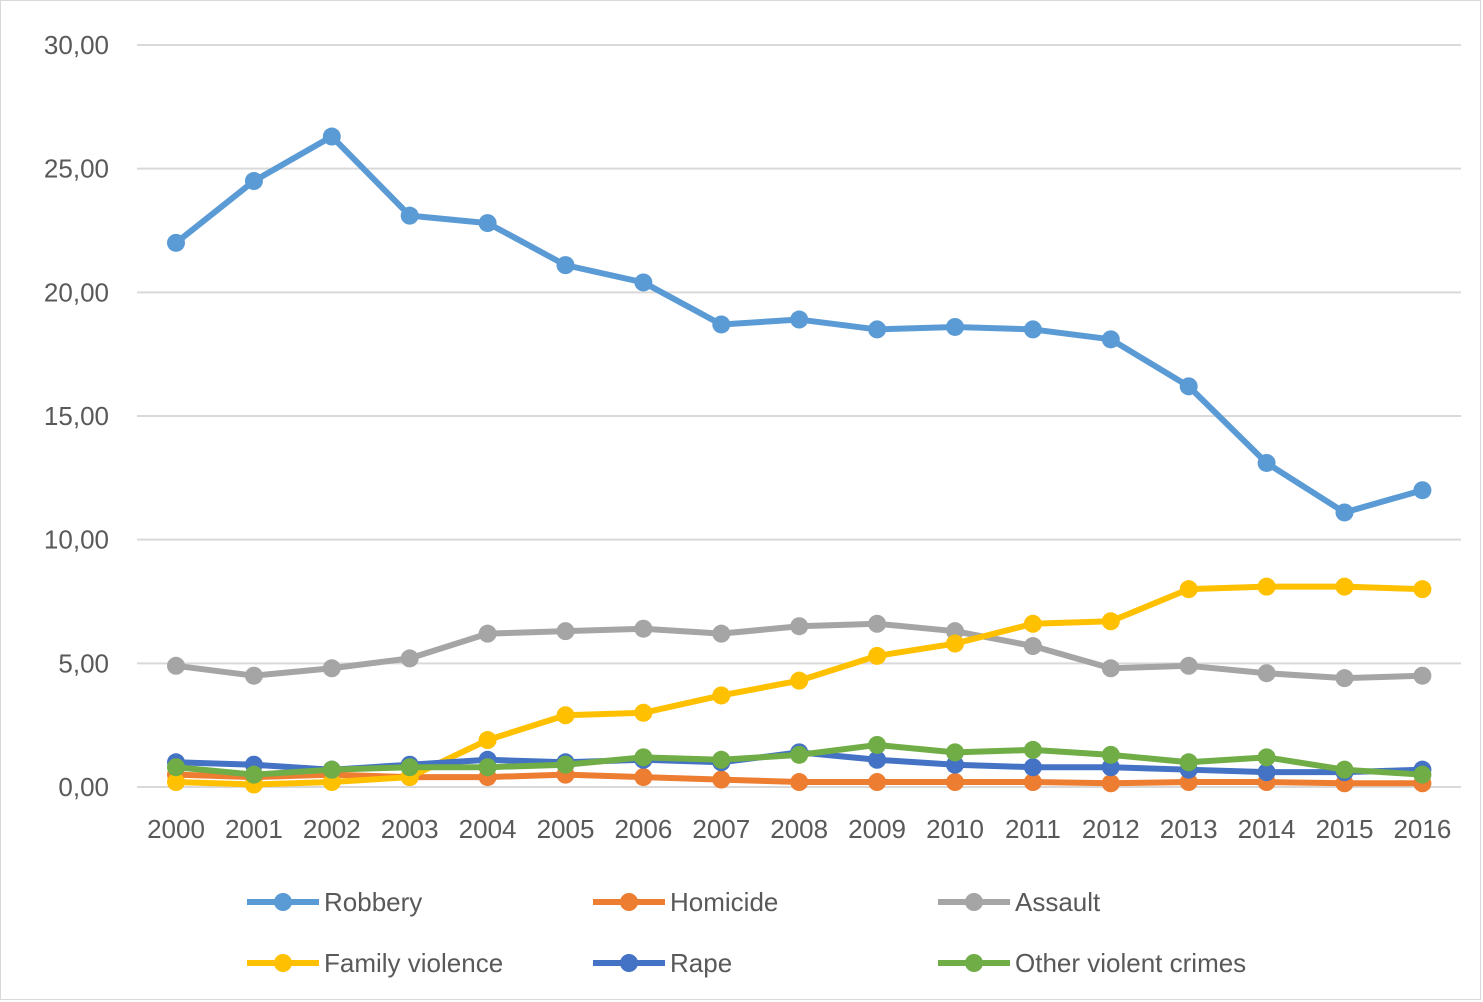 This screenshot has height=1002, width=1483. What do you see at coordinates (488, 829) in the screenshot?
I see `x-tick-label: 2004` at bounding box center [488, 829].